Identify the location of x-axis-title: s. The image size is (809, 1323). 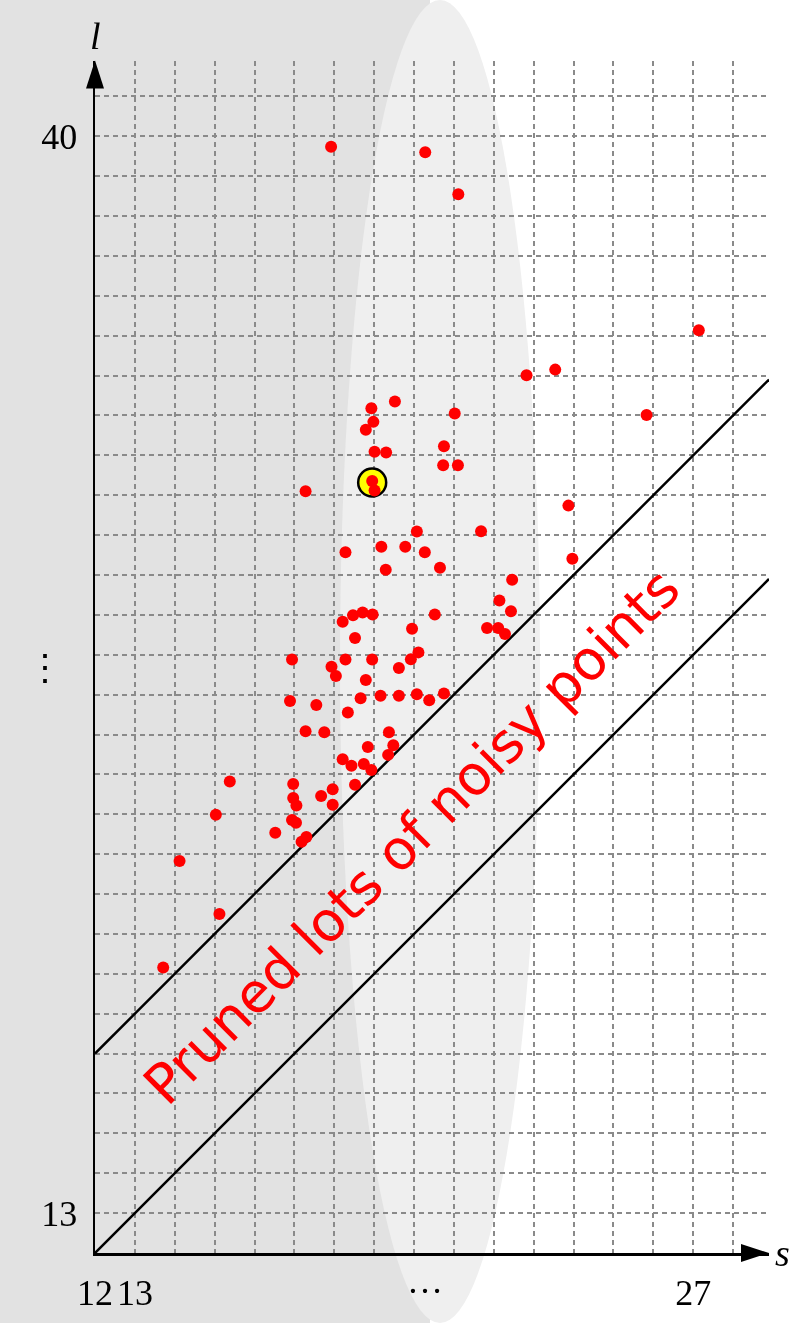
(782, 1253).